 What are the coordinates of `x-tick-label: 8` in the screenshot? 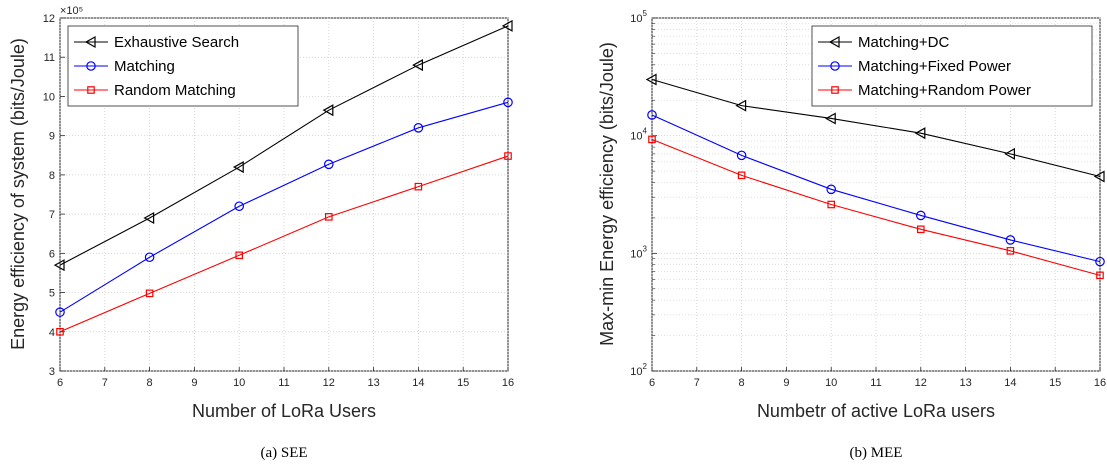 It's located at (150, 383).